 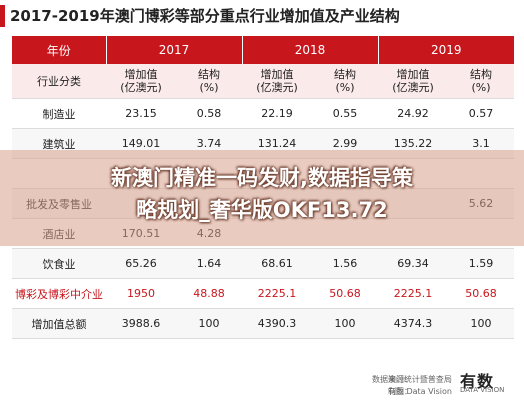 I want to click on value-cell: 65.26, so click(x=141, y=263).